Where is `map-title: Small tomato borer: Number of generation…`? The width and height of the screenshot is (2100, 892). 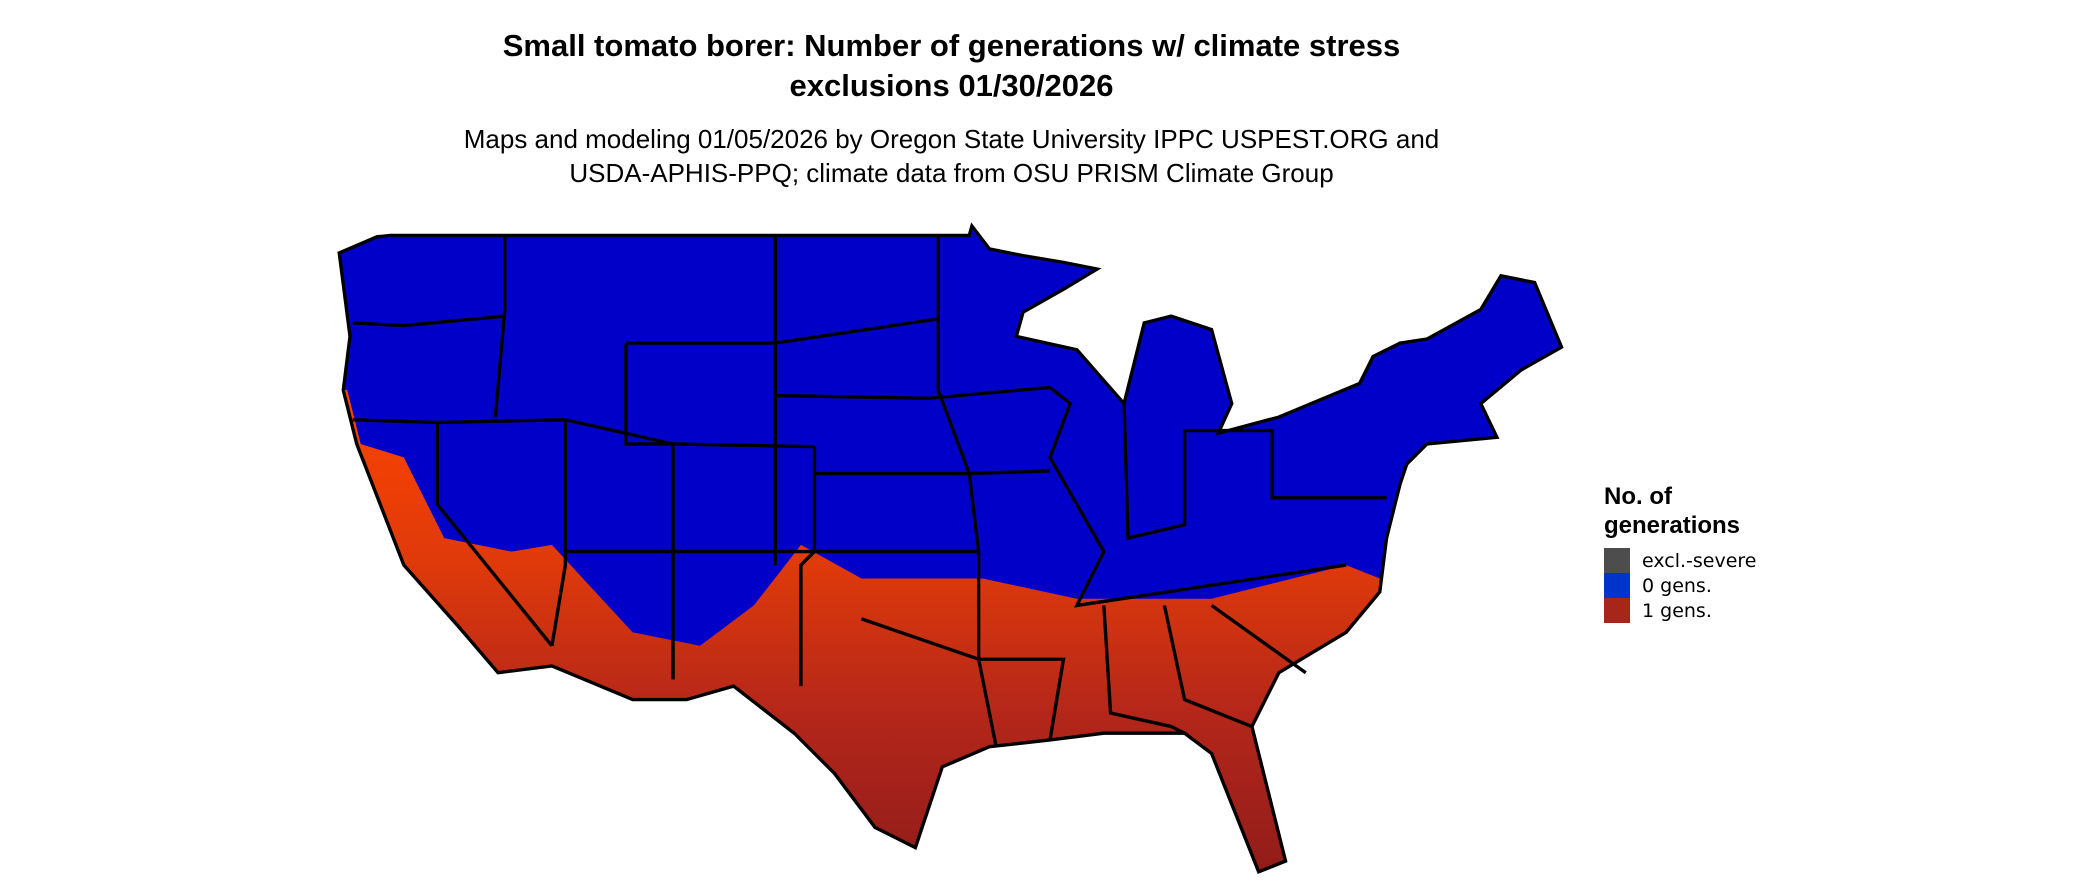 map-title: Small tomato borer: Number of generation… is located at coordinates (951, 66).